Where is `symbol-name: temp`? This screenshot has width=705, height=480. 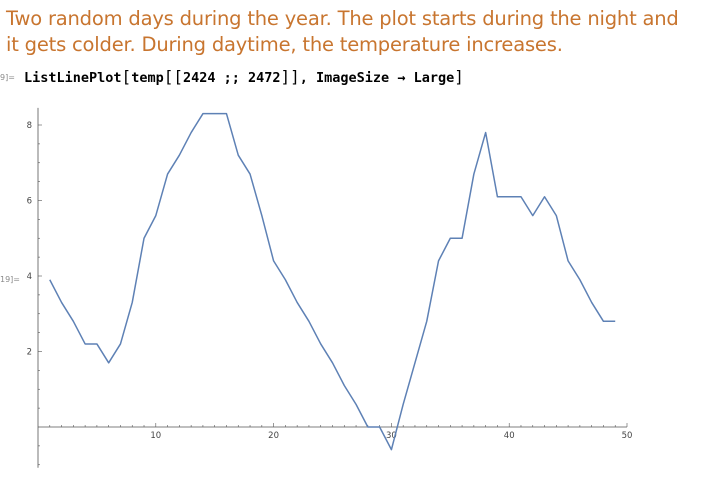 symbol-name: temp is located at coordinates (147, 78).